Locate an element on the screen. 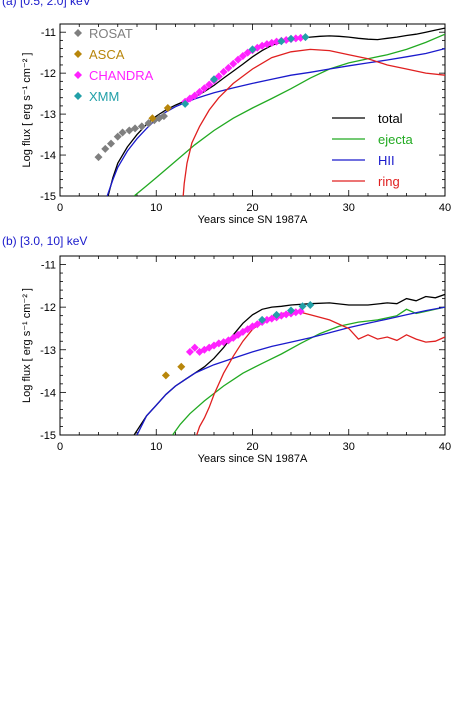 The width and height of the screenshot is (463, 712). legend-line-label-hii: HII is located at coordinates (386, 160).